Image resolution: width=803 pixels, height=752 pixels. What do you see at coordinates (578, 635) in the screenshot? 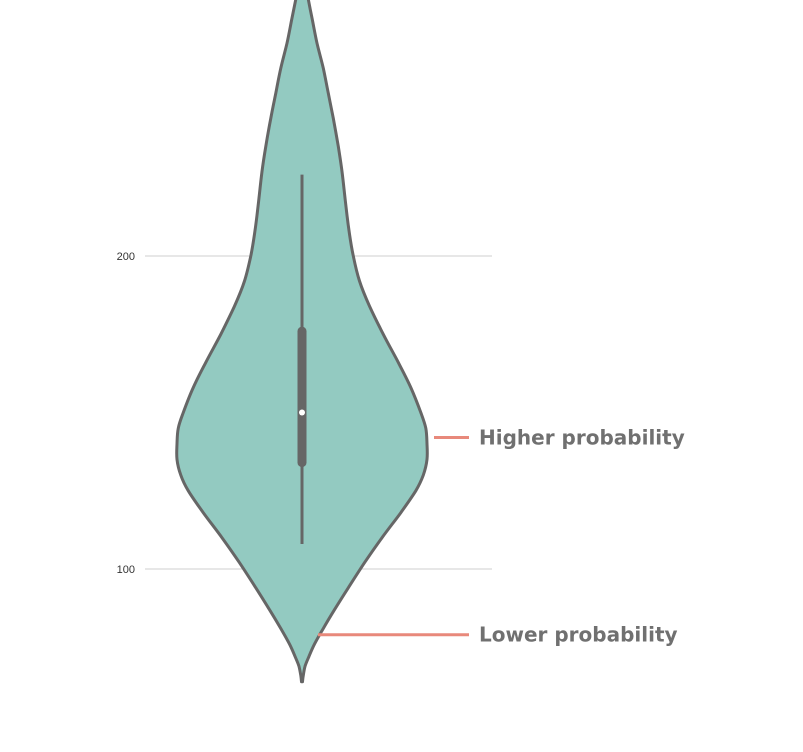
I see `annotation-label-lower: Lower probability` at bounding box center [578, 635].